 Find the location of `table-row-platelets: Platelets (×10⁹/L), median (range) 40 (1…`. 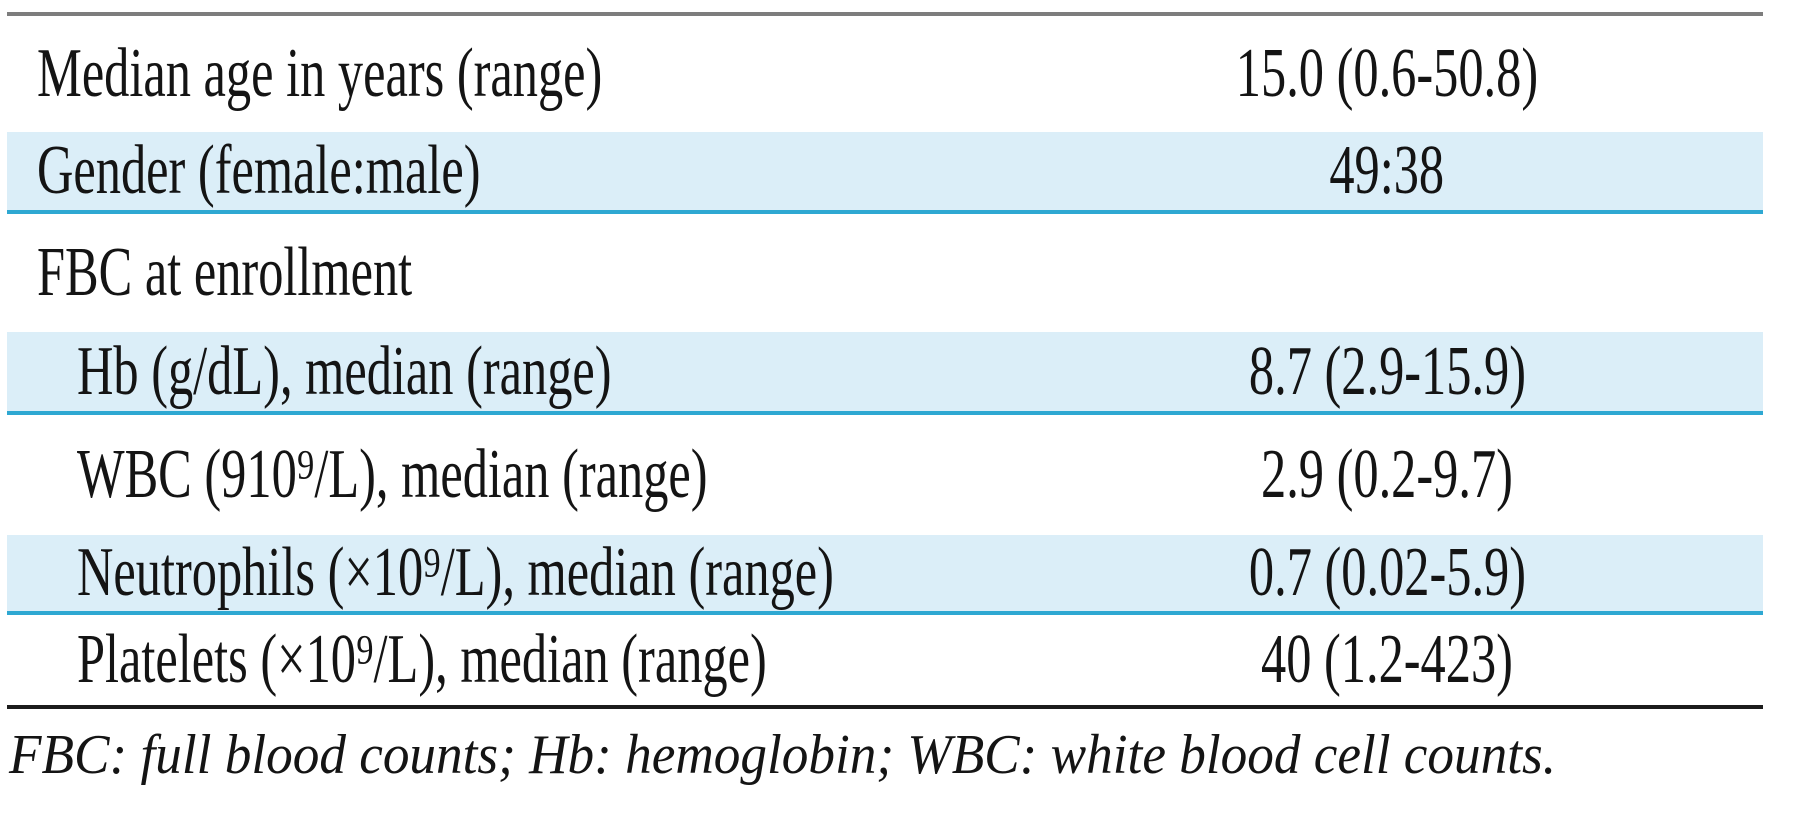

table-row-platelets: Platelets (×10⁹/L), median (range) 40 (1… is located at coordinates (885, 660).